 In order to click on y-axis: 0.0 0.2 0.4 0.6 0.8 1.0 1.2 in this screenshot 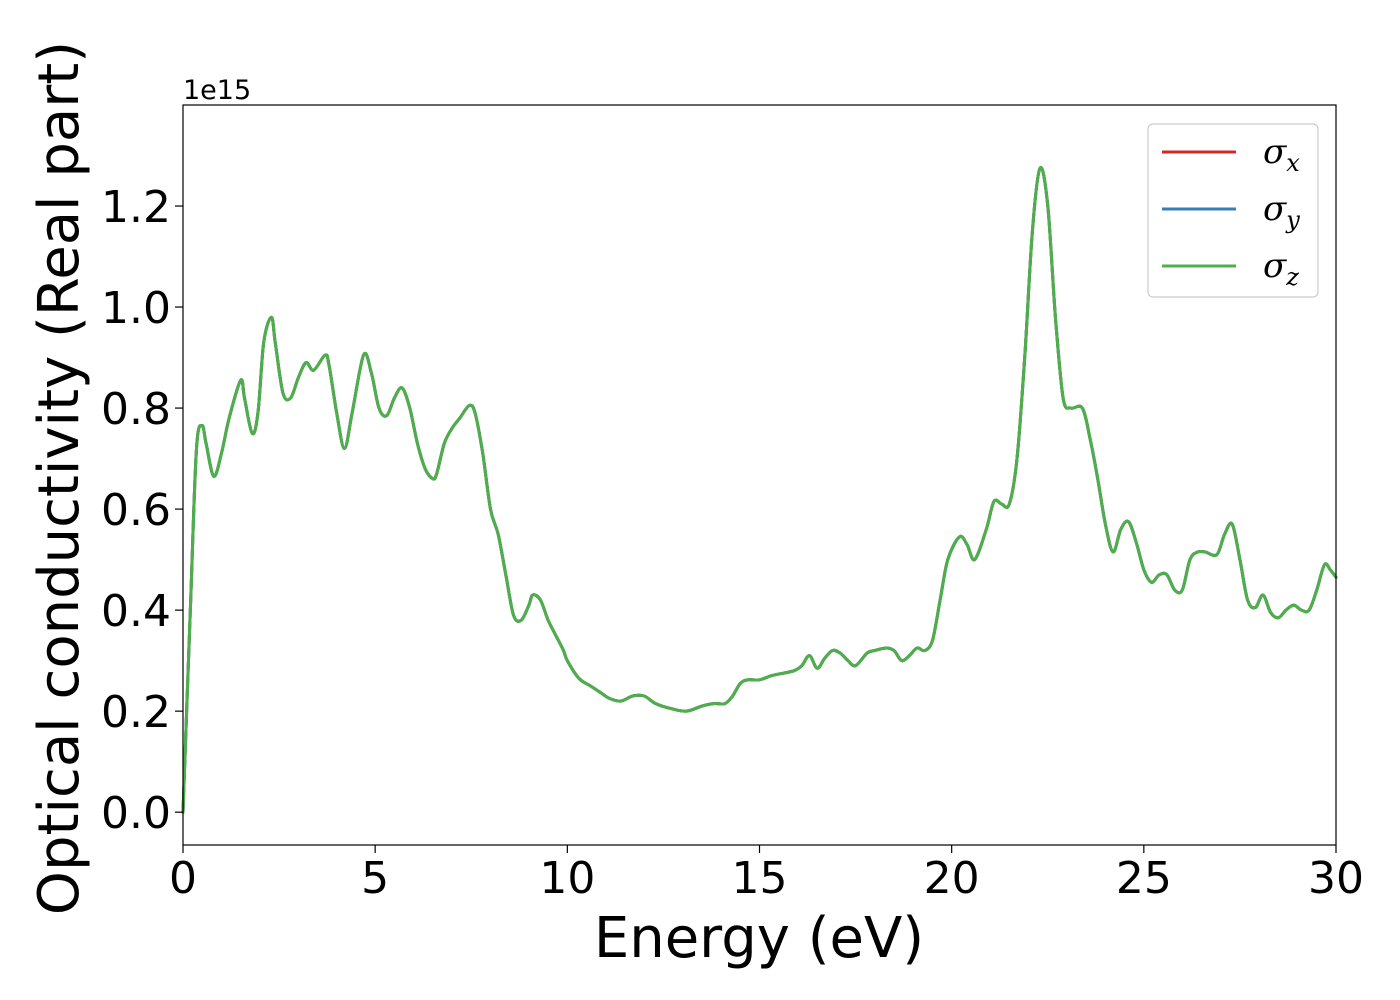, I will do `click(142, 510)`.